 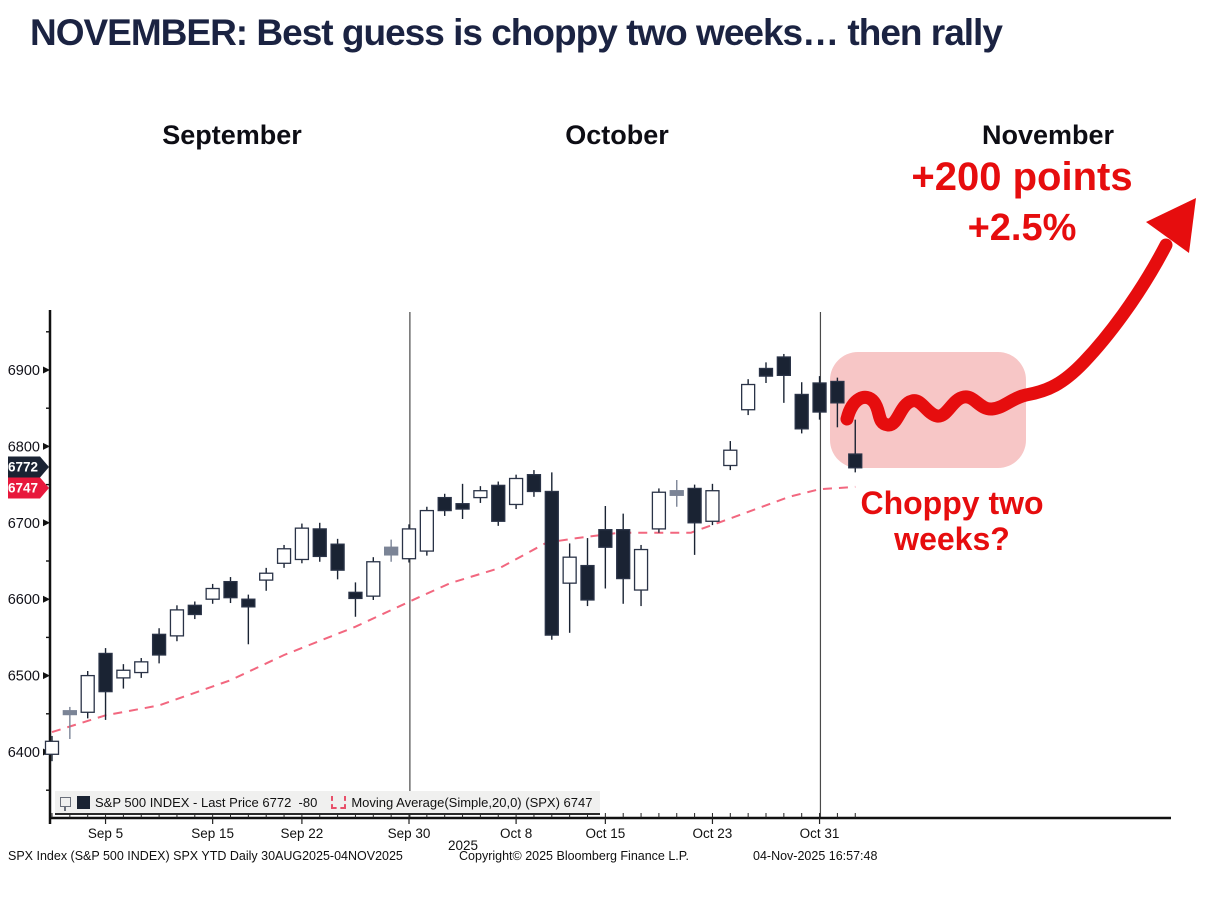 What do you see at coordinates (212, 833) in the screenshot?
I see `x-axis-label: Sep 15` at bounding box center [212, 833].